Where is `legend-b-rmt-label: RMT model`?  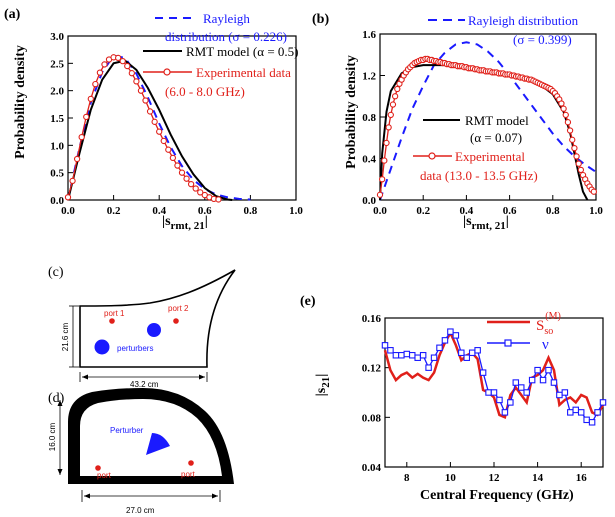
legend-b-rmt-label: RMT model is located at coordinates (497, 120).